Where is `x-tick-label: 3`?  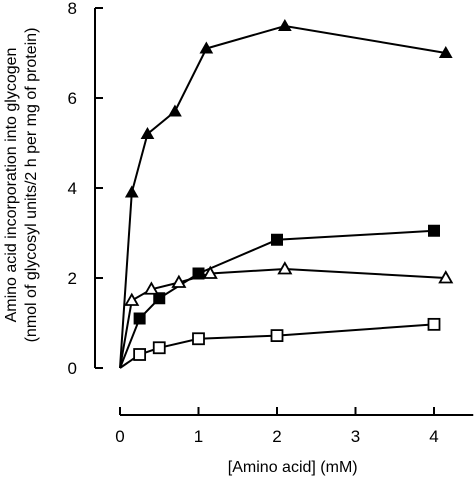
x-tick-label: 3 is located at coordinates (355, 436).